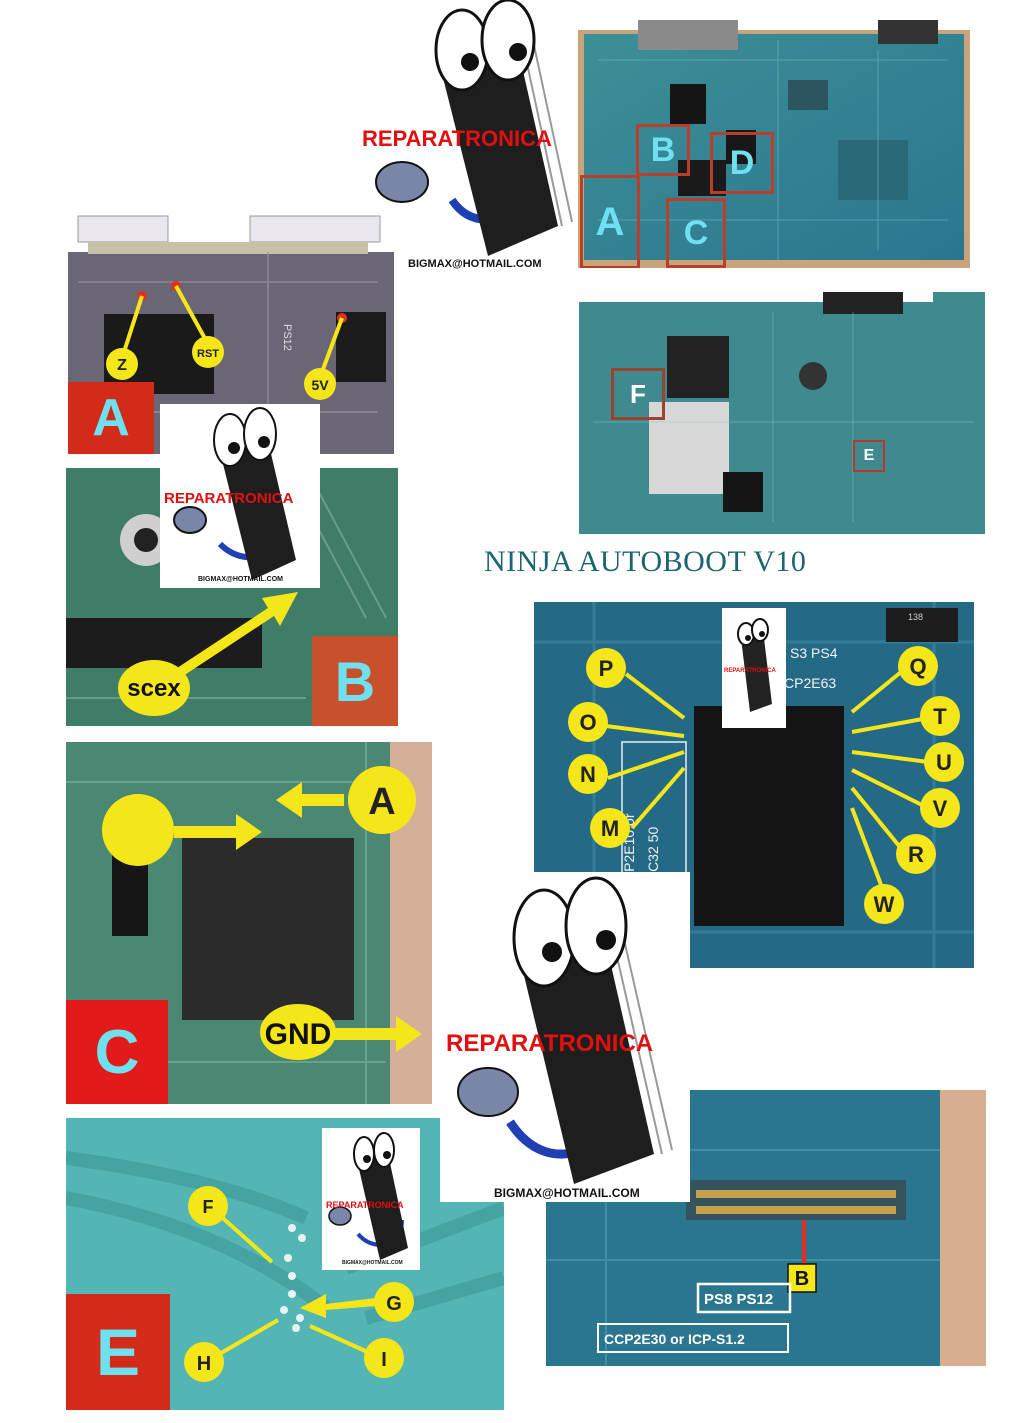  I want to click on overview-board-top: A B C D, so click(774, 144).